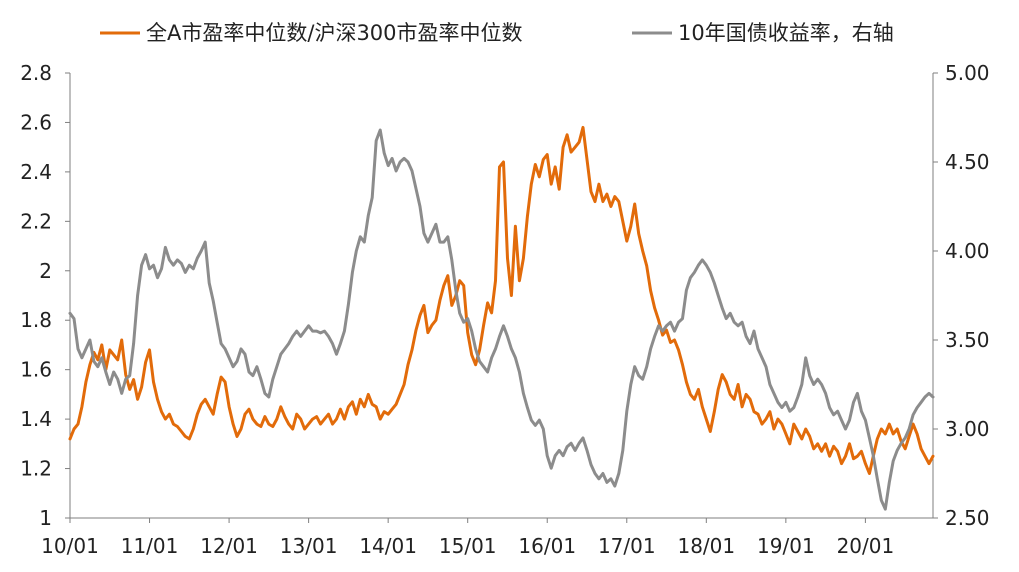 Image resolution: width=1019 pixels, height=572 pixels. I want to click on y-right-tick-label: 4.00, so click(967, 251).